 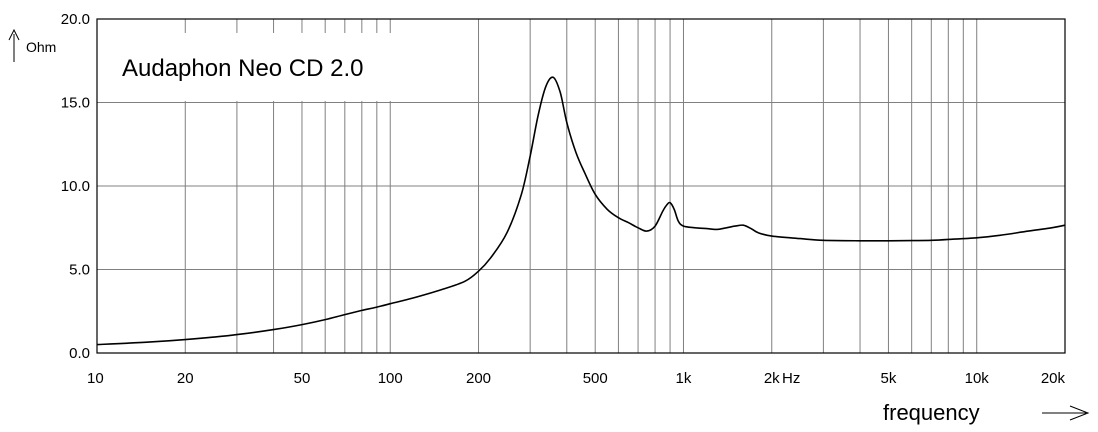 What do you see at coordinates (79, 353) in the screenshot?
I see `y-tick-label: 0.0` at bounding box center [79, 353].